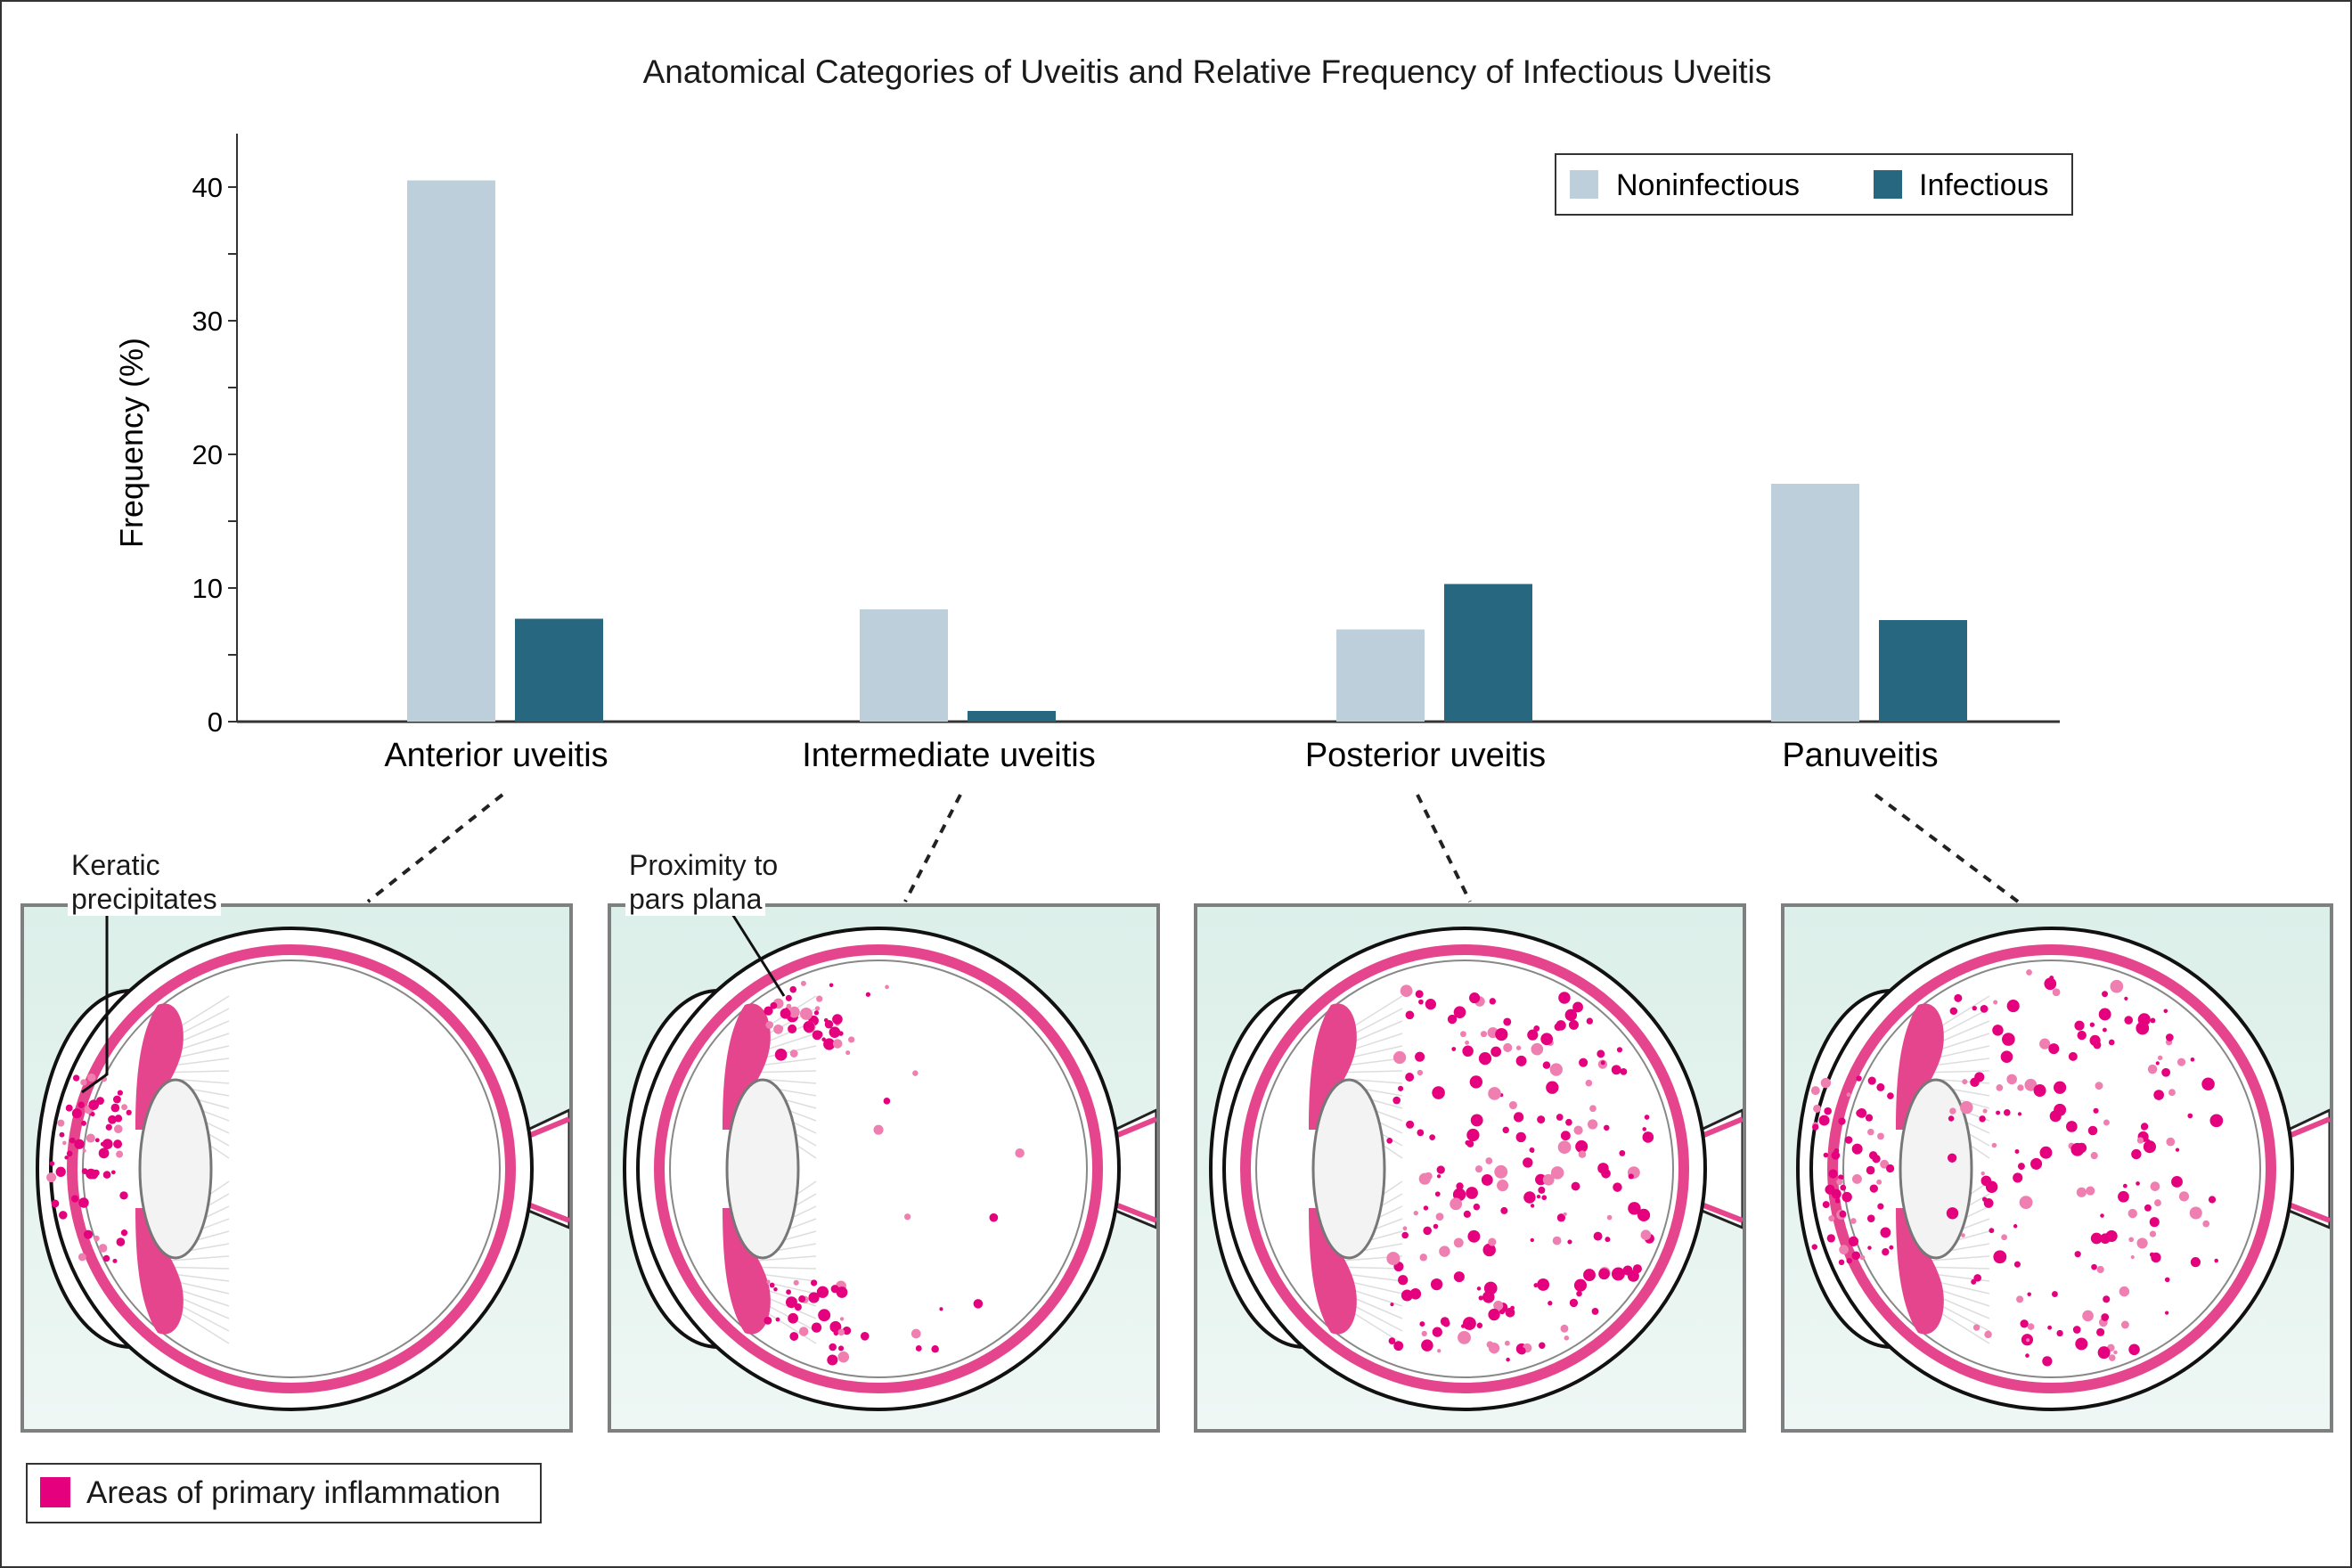 The width and height of the screenshot is (2352, 1568). What do you see at coordinates (1860, 755) in the screenshot?
I see `category-label: Panuveitis` at bounding box center [1860, 755].